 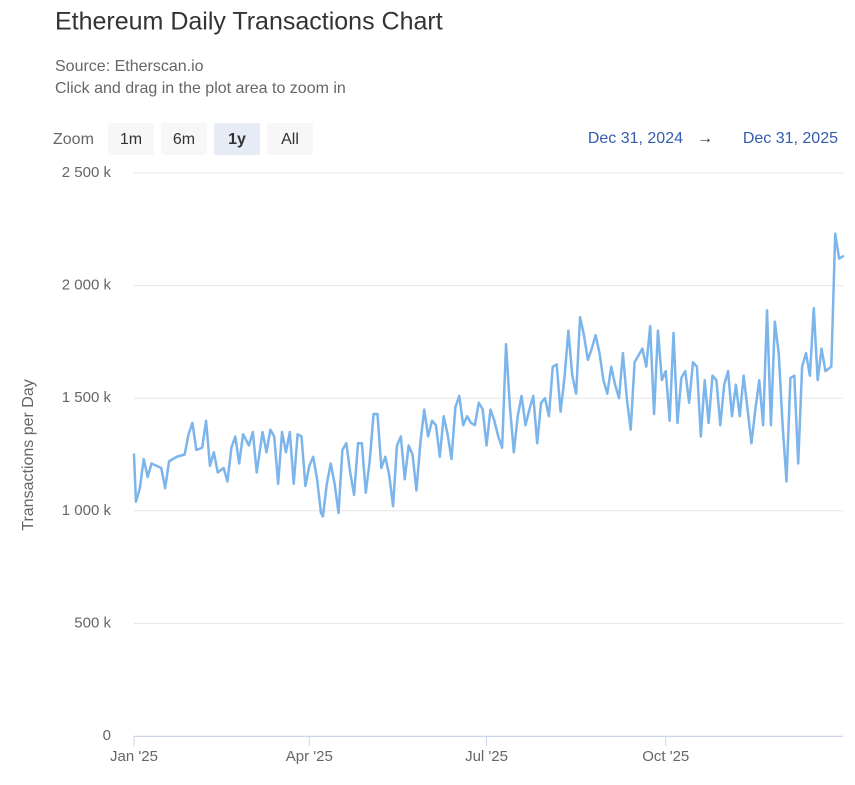 What do you see at coordinates (249, 22) in the screenshot?
I see `chart-title: Ethereum Daily Transactions Chart` at bounding box center [249, 22].